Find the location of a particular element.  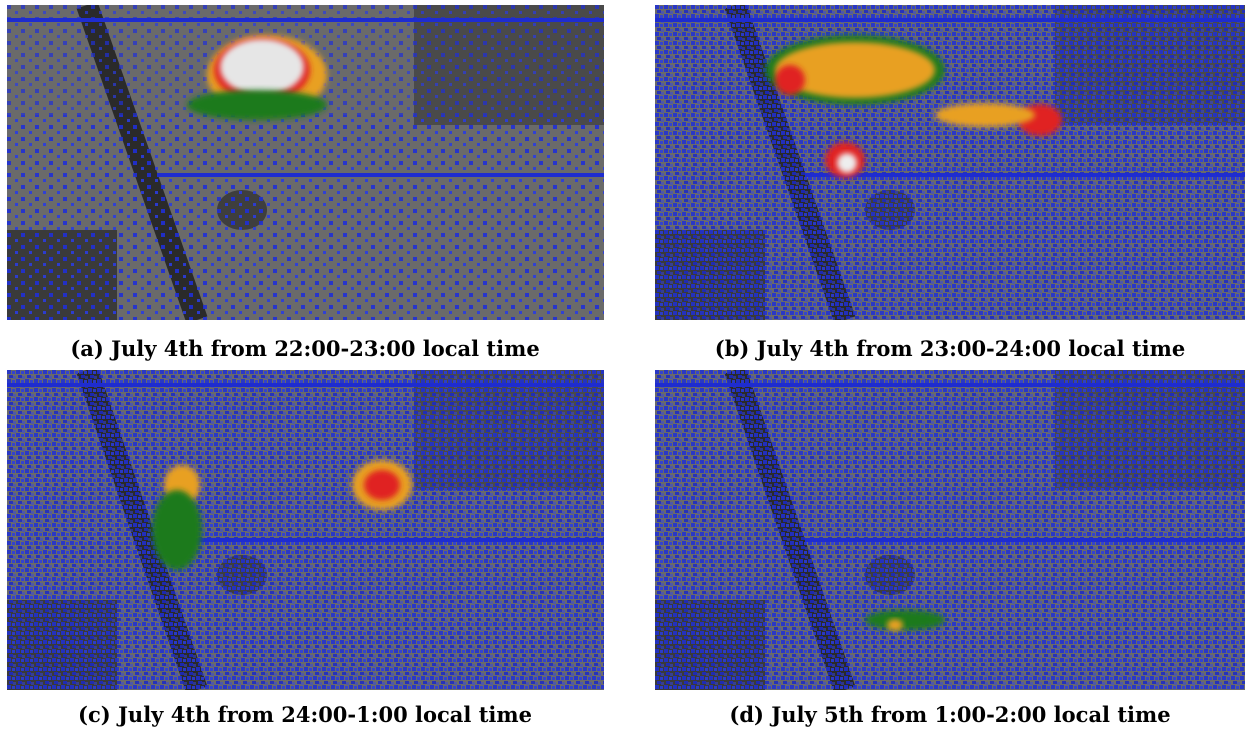

caption: (c) July 4th from 24:00-1:00 local time is located at coordinates (305, 714).